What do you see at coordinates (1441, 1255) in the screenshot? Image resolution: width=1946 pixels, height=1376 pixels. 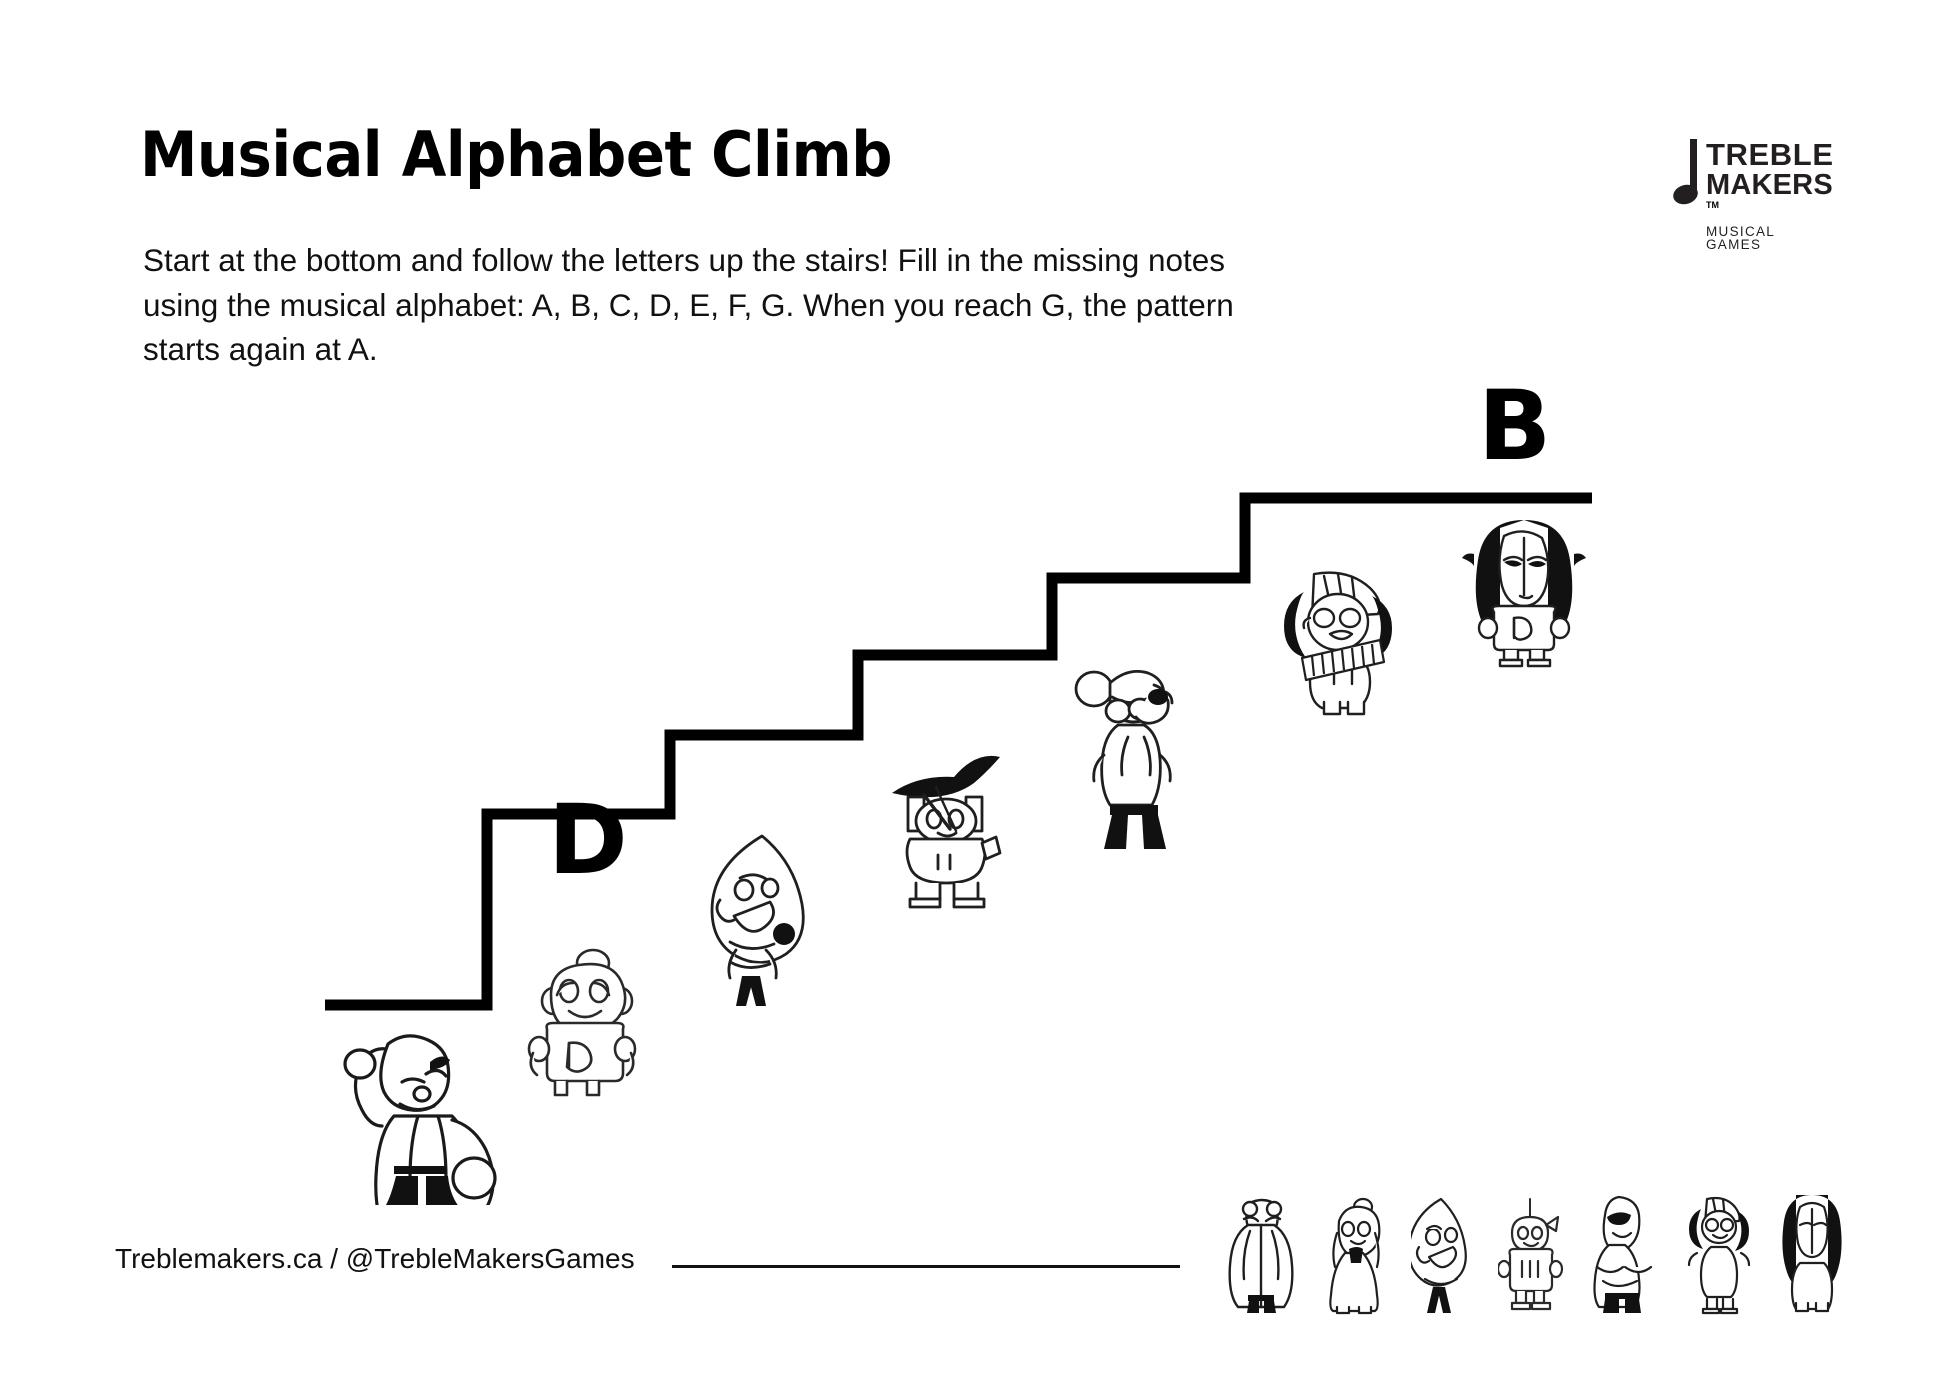 I see `footer-character-leaf-singer` at bounding box center [1441, 1255].